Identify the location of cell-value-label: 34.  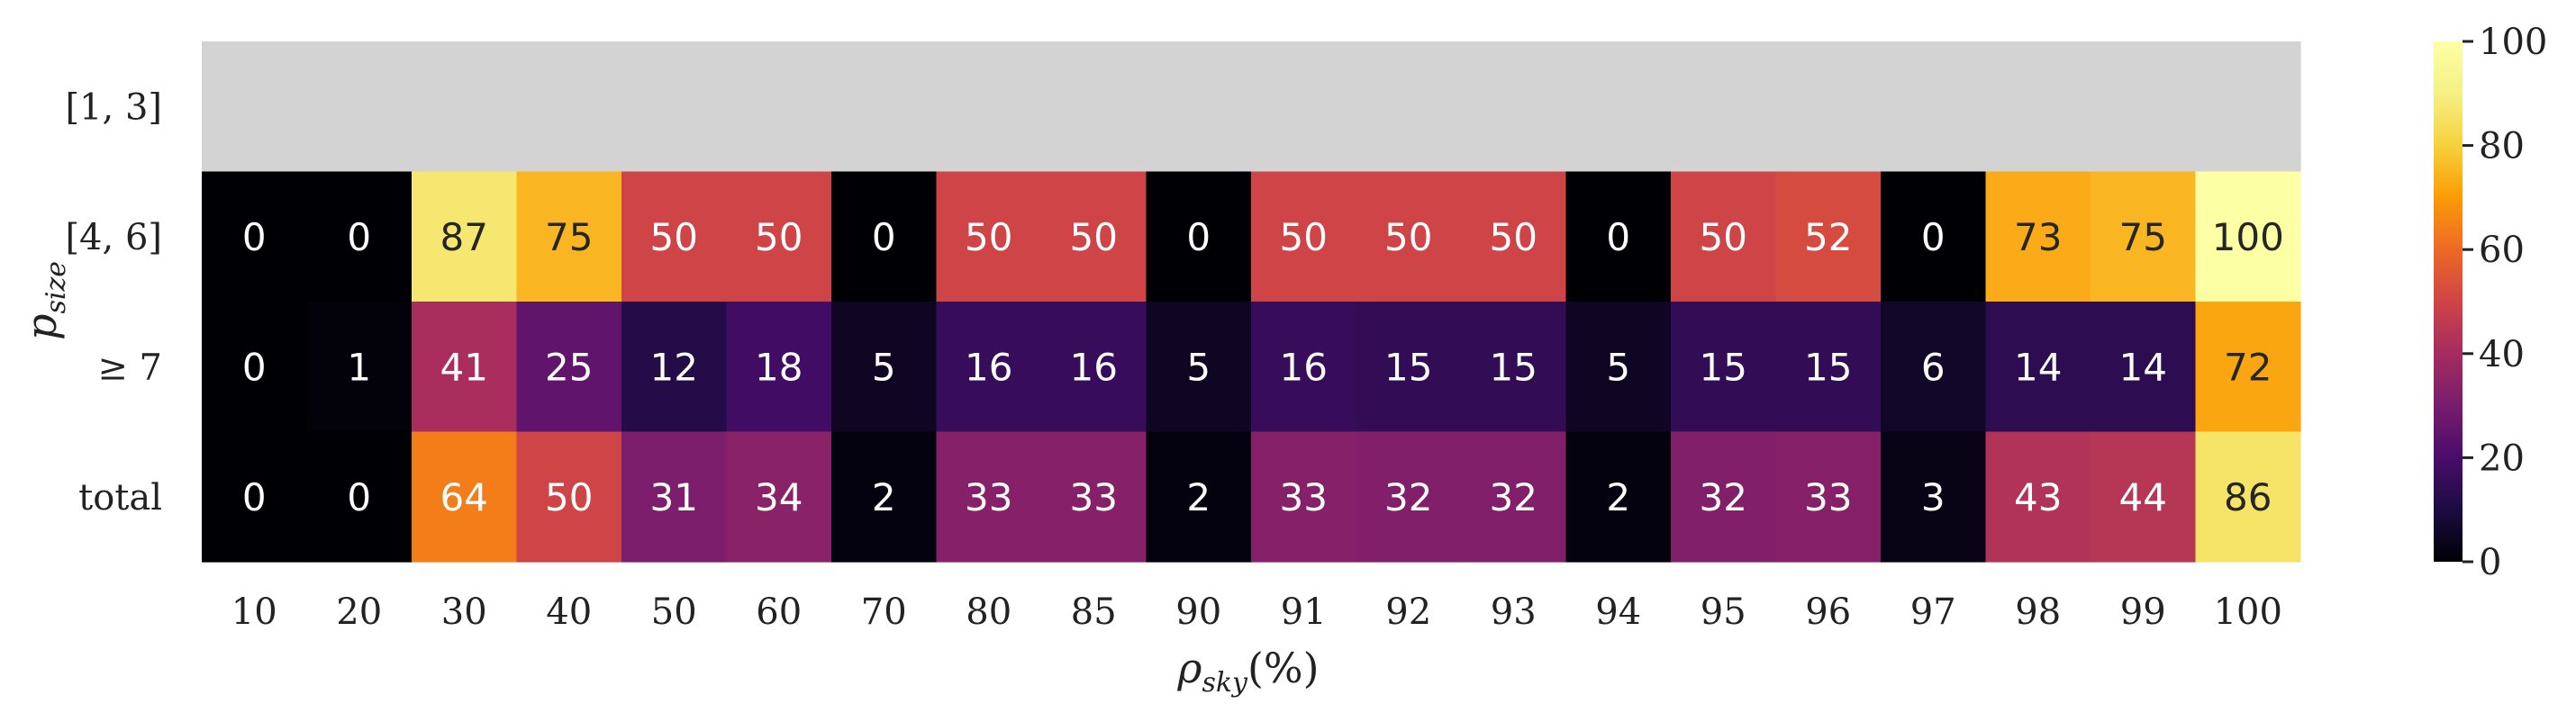
(779, 497).